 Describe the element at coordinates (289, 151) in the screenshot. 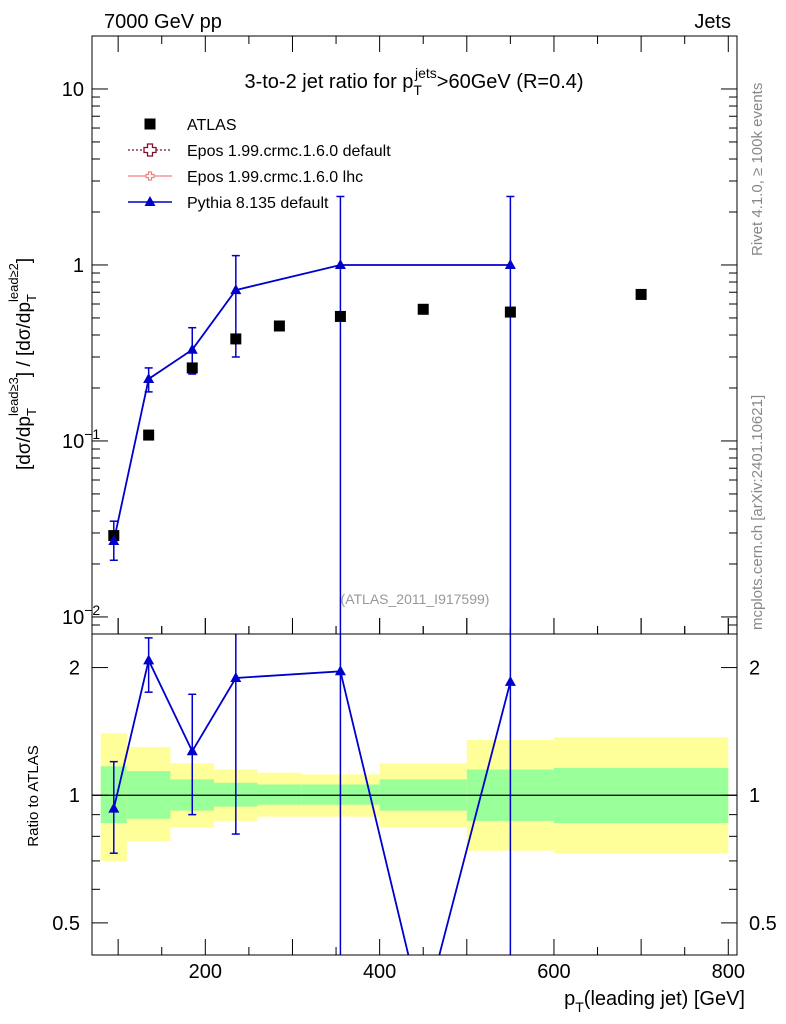

I see `legend-entry-label: Epos 1.99.crmc.1.6.0 default` at that location.